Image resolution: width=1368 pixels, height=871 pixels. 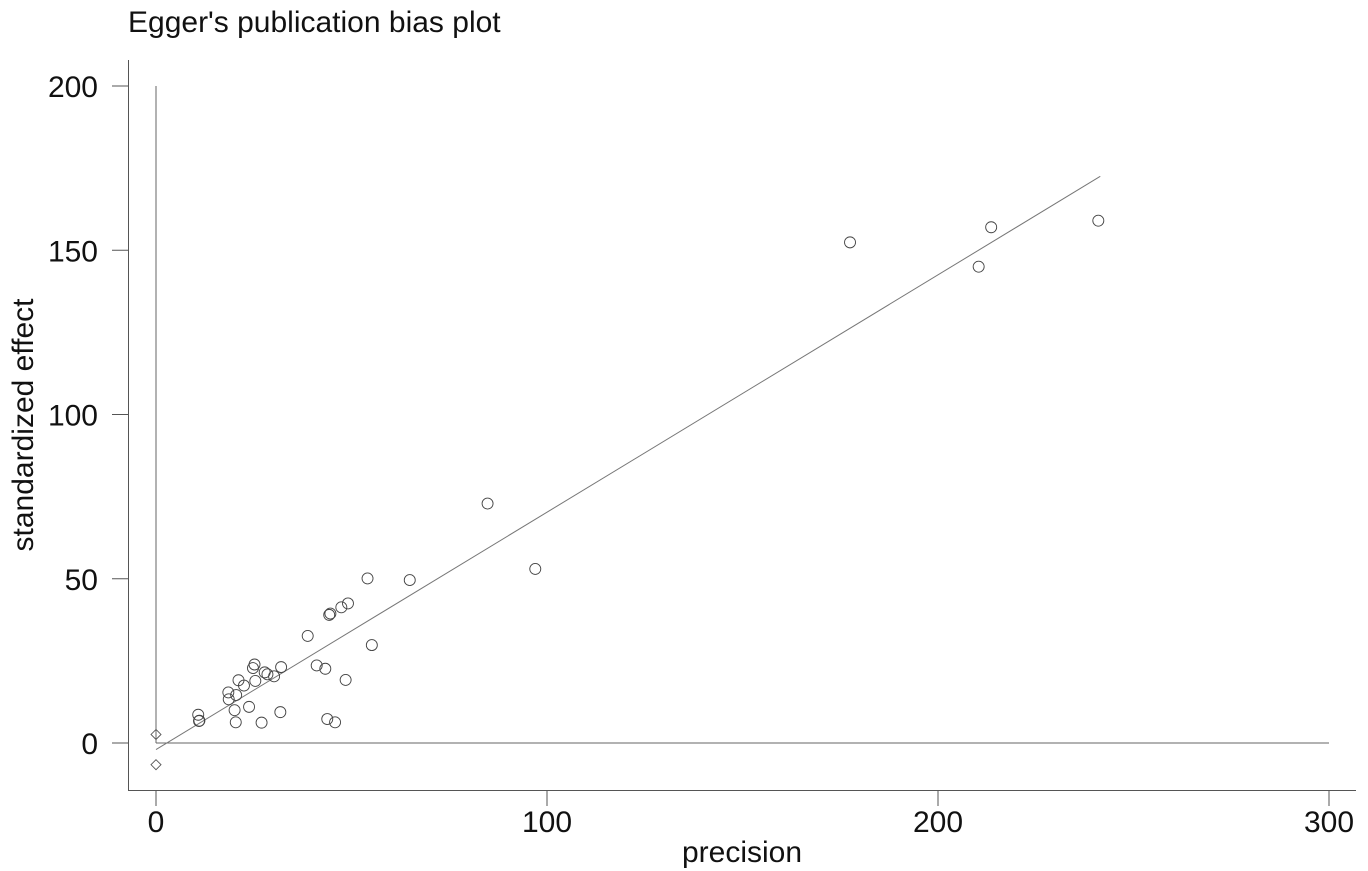 What do you see at coordinates (73, 416) in the screenshot?
I see `y-tick-label: 100` at bounding box center [73, 416].